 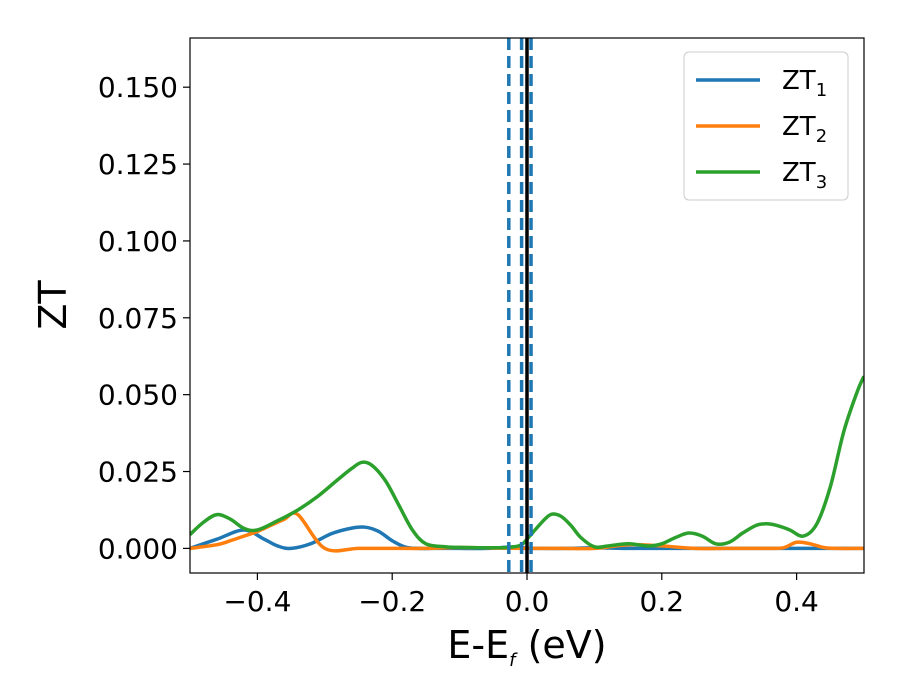 What do you see at coordinates (138, 472) in the screenshot?
I see `y-tick-label: 0.025` at bounding box center [138, 472].